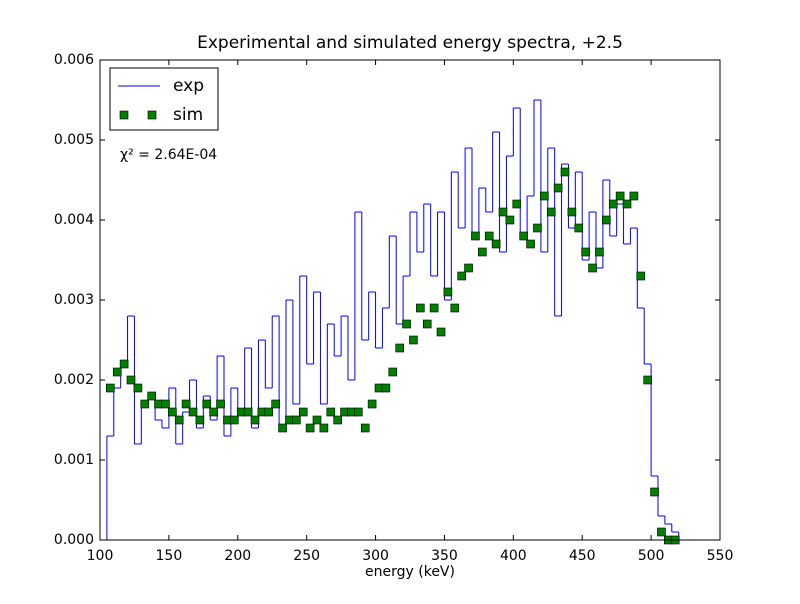  Describe the element at coordinates (582, 556) in the screenshot. I see `x-tick-label: 450` at that location.